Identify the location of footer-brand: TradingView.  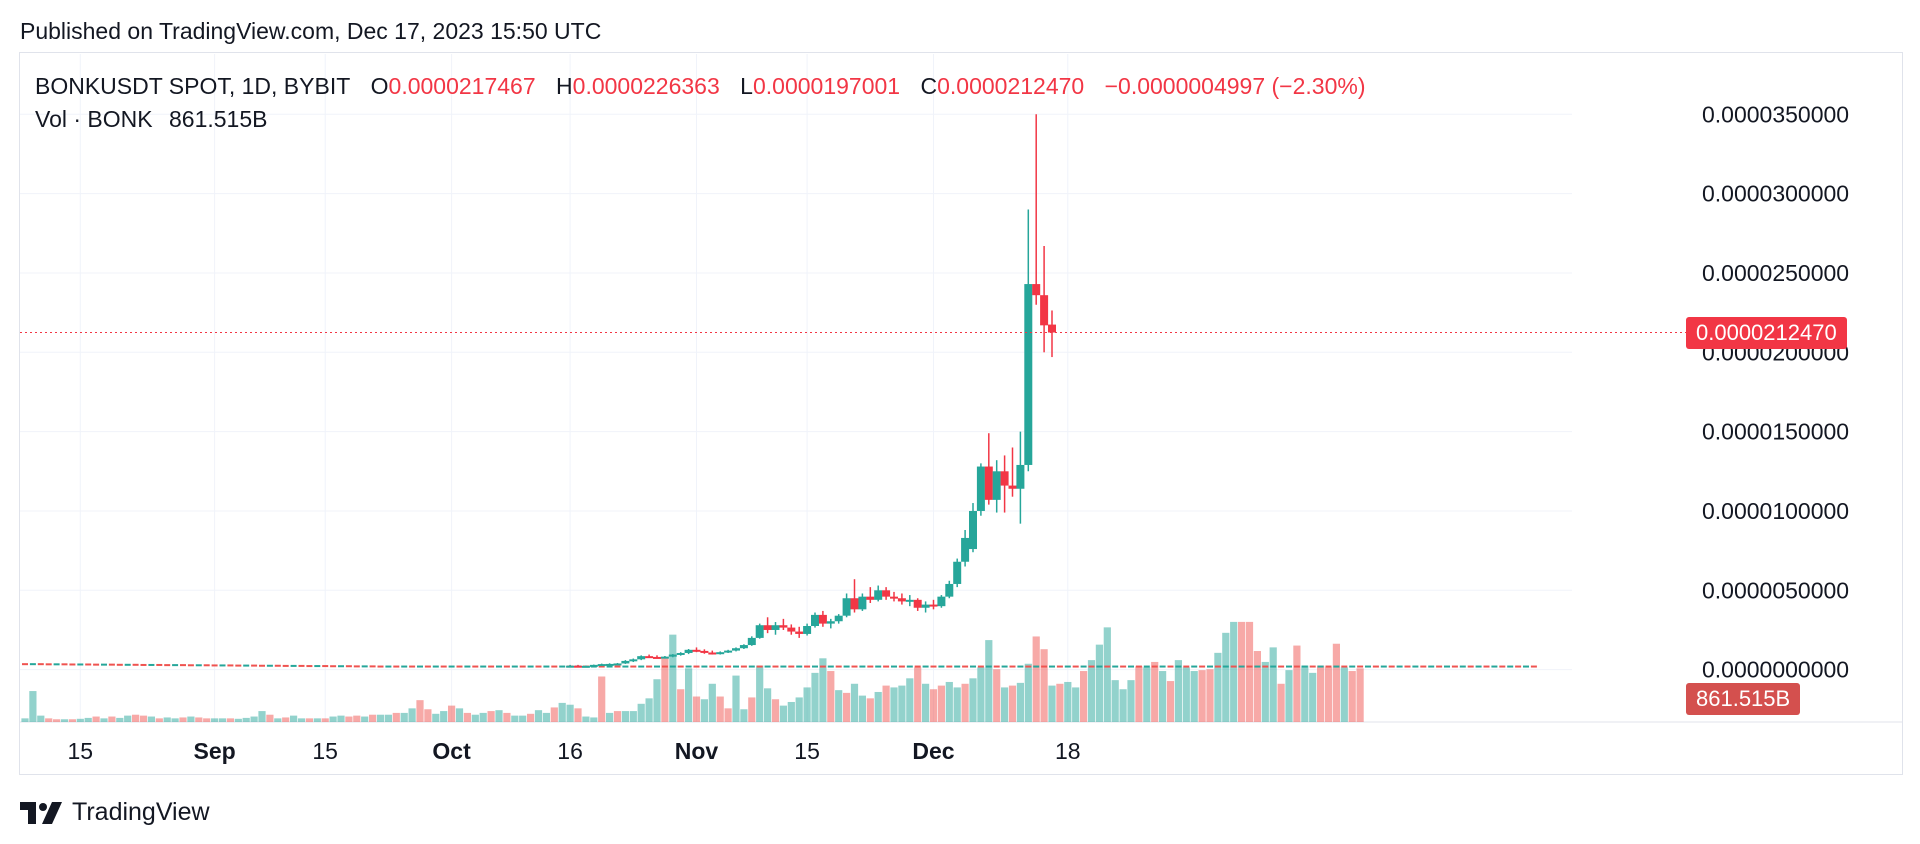
(115, 812).